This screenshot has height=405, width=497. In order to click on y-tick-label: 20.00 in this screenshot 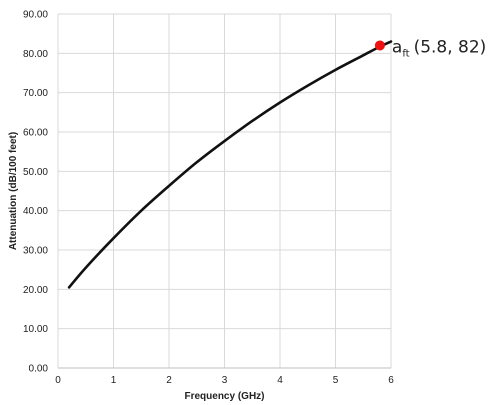, I will do `click(35, 290)`.